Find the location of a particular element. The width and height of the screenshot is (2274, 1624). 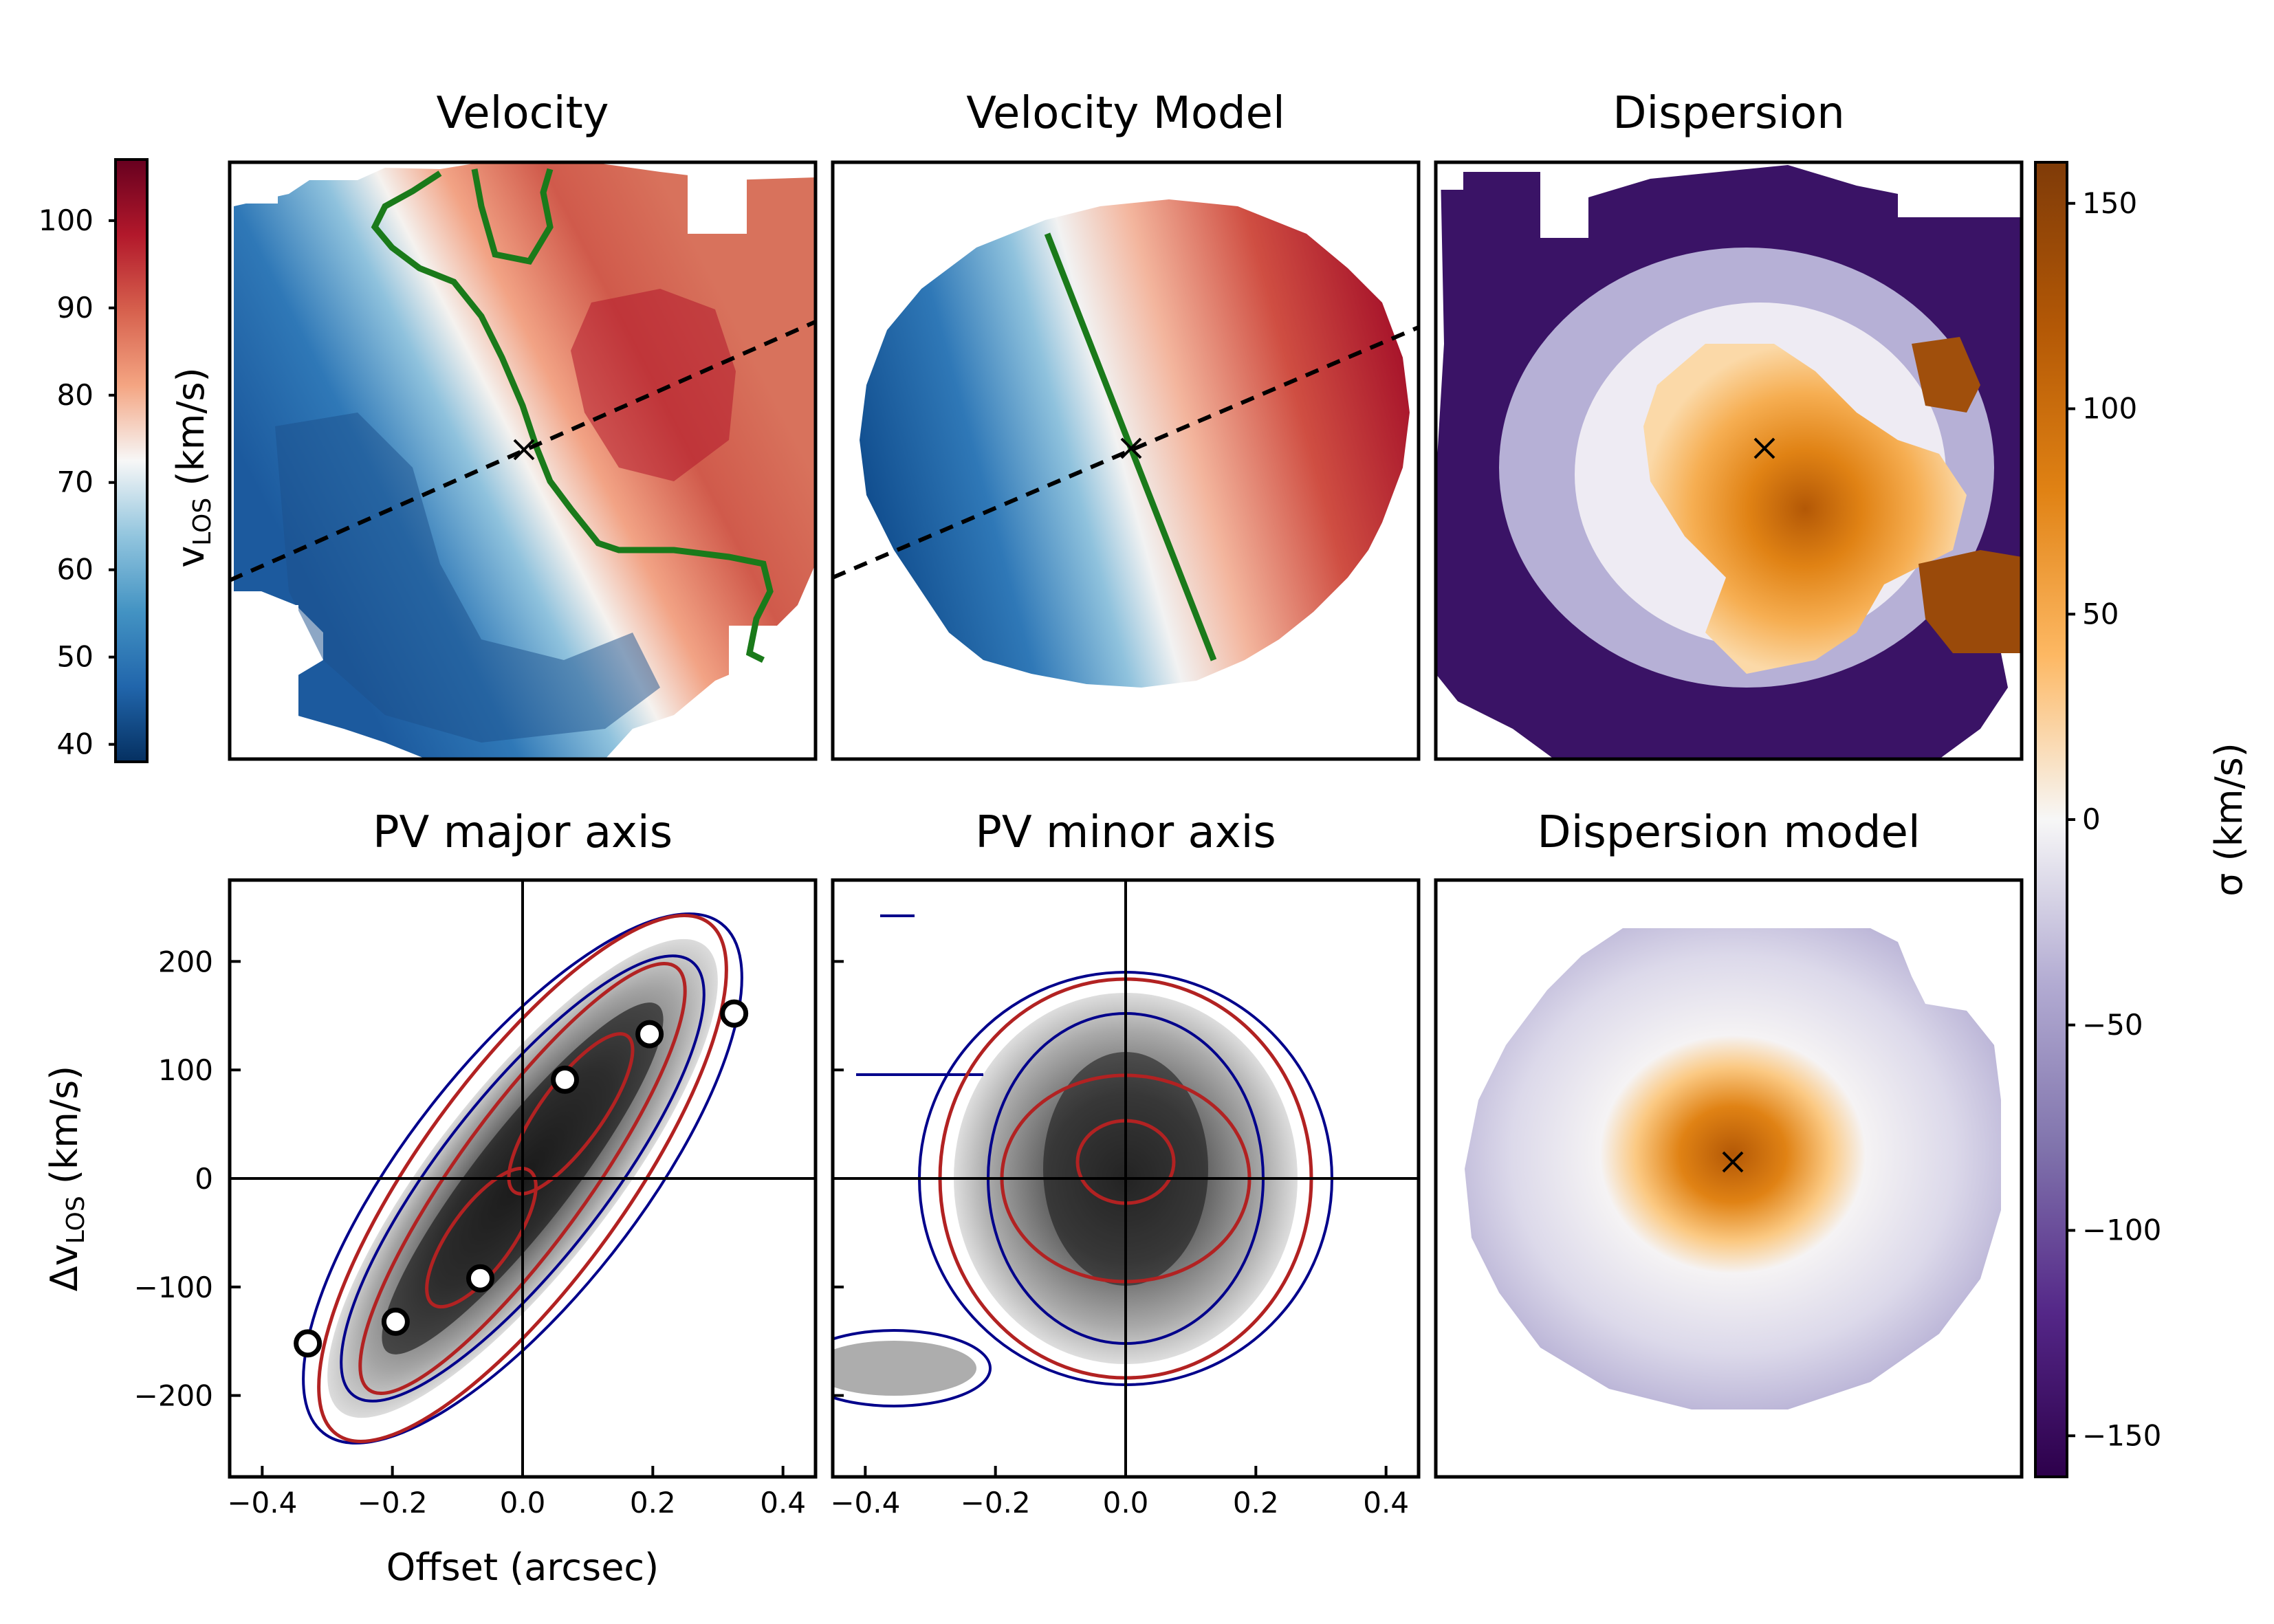

dispersion-model-panel-frame is located at coordinates (1729, 1178).